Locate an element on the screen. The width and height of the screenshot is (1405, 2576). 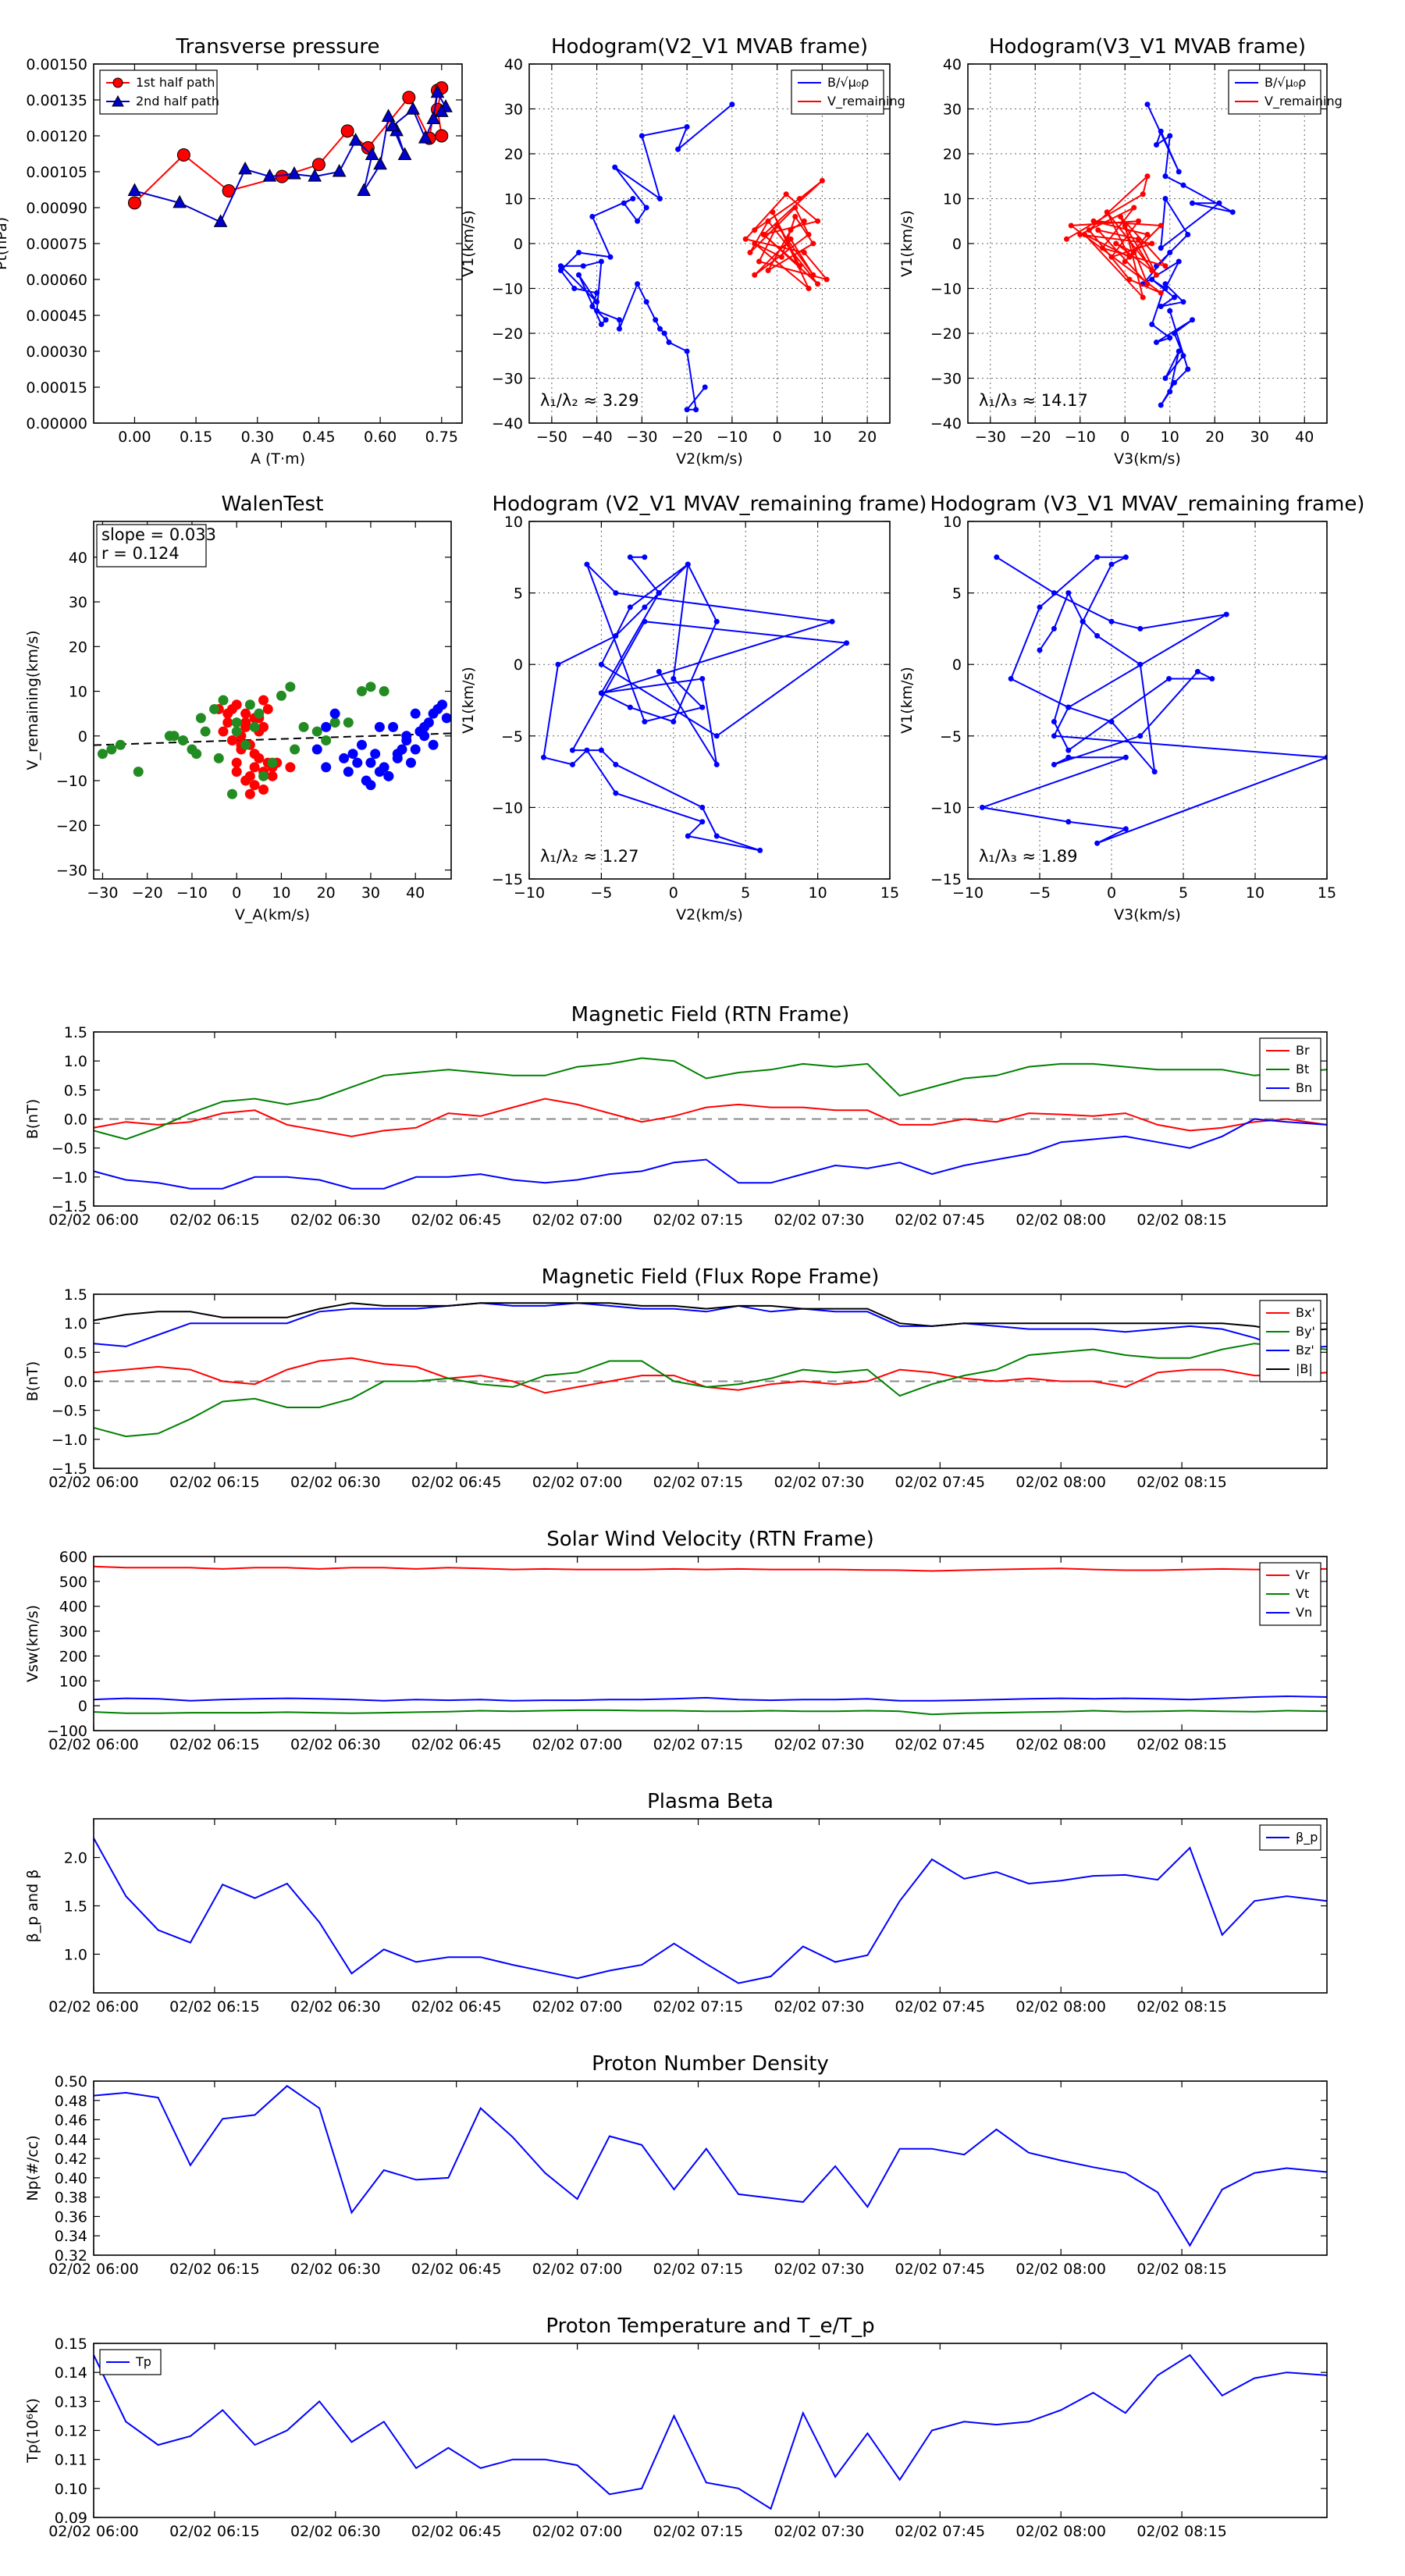
legend-label: Bx' is located at coordinates (1305, 1312).